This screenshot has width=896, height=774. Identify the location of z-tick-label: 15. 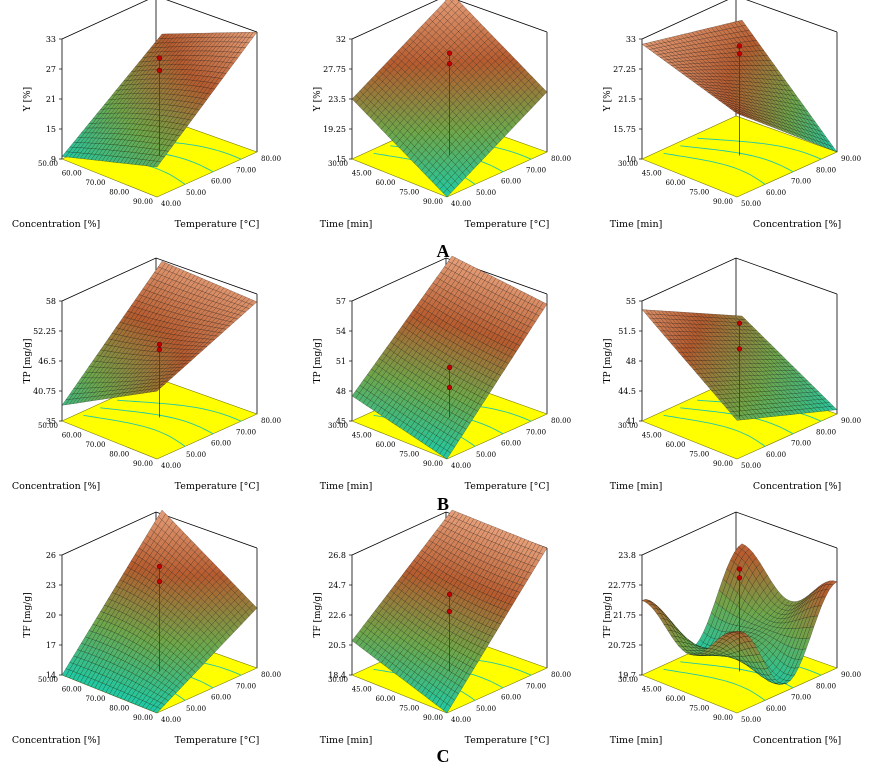
(51, 129).